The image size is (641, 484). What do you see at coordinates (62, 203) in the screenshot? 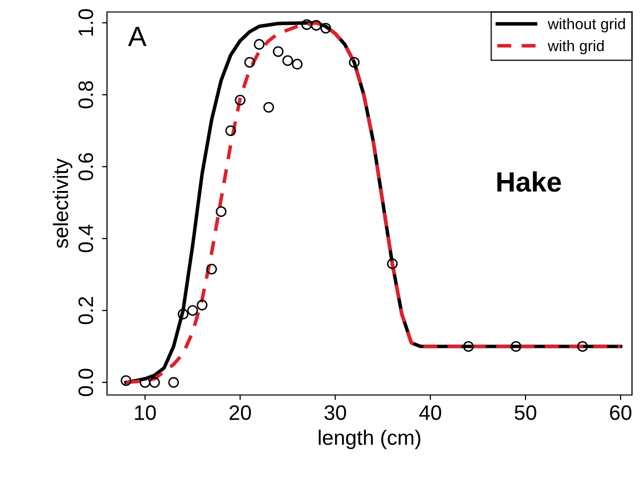
I see `y-axis-title: selectivity` at bounding box center [62, 203].